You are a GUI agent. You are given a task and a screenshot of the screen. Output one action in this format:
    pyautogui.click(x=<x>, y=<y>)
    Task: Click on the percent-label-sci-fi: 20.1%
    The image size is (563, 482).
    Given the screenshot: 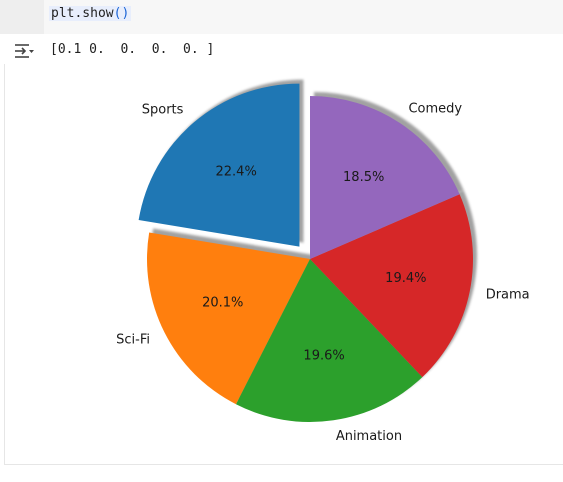 What is the action you would take?
    pyautogui.click(x=222, y=303)
    